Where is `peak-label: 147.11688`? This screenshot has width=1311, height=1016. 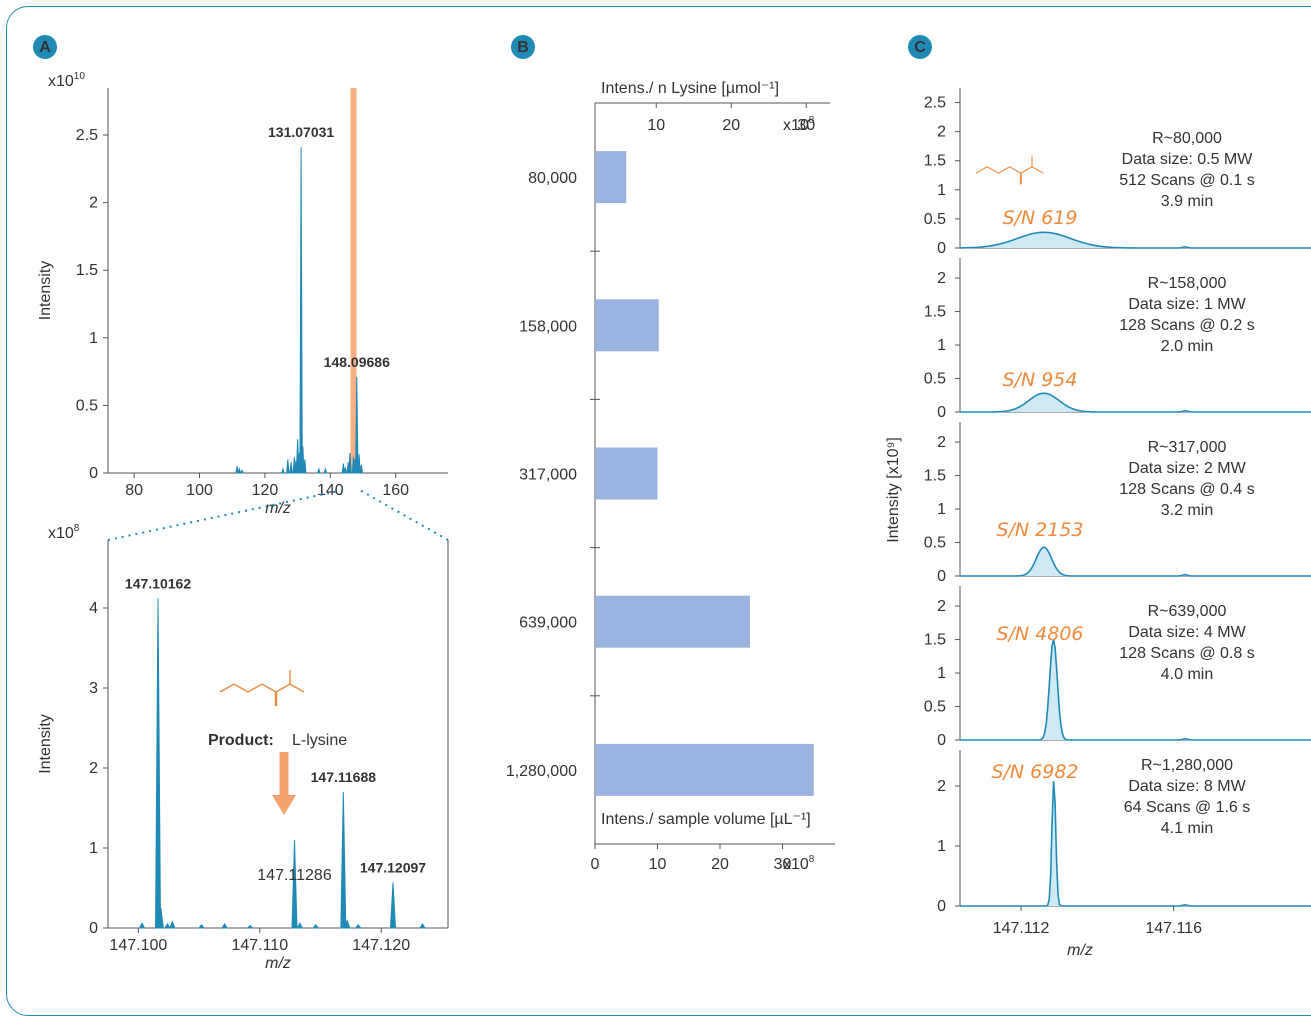 peak-label: 147.11688 is located at coordinates (344, 777).